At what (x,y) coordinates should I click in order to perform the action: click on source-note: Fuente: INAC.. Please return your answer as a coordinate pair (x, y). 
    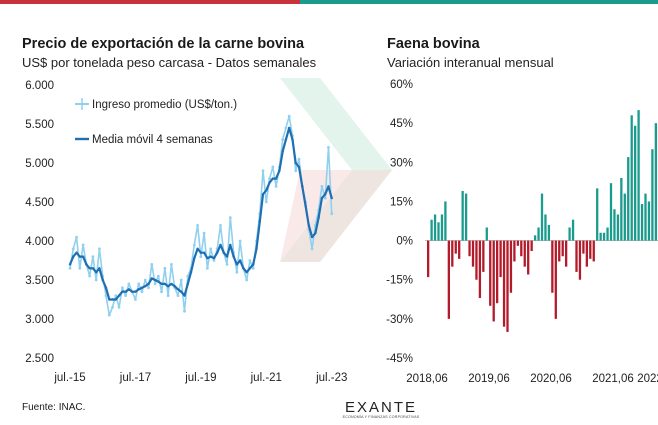
    Looking at the image, I should click on (54, 407).